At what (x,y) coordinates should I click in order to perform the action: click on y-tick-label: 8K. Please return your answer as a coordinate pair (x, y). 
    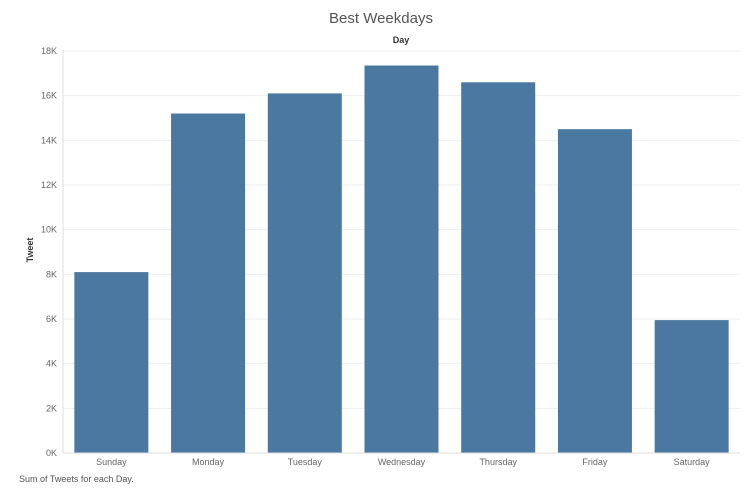
    Looking at the image, I should click on (51, 274).